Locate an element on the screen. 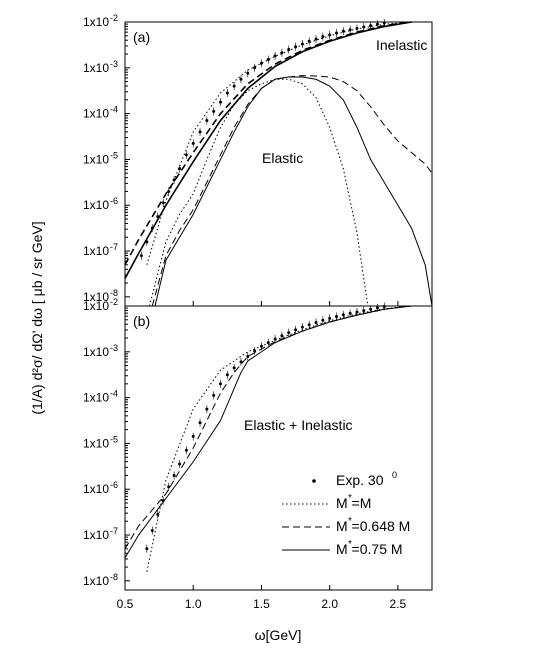 The height and width of the screenshot is (654, 545). series-line is located at coordinates (259, 192).